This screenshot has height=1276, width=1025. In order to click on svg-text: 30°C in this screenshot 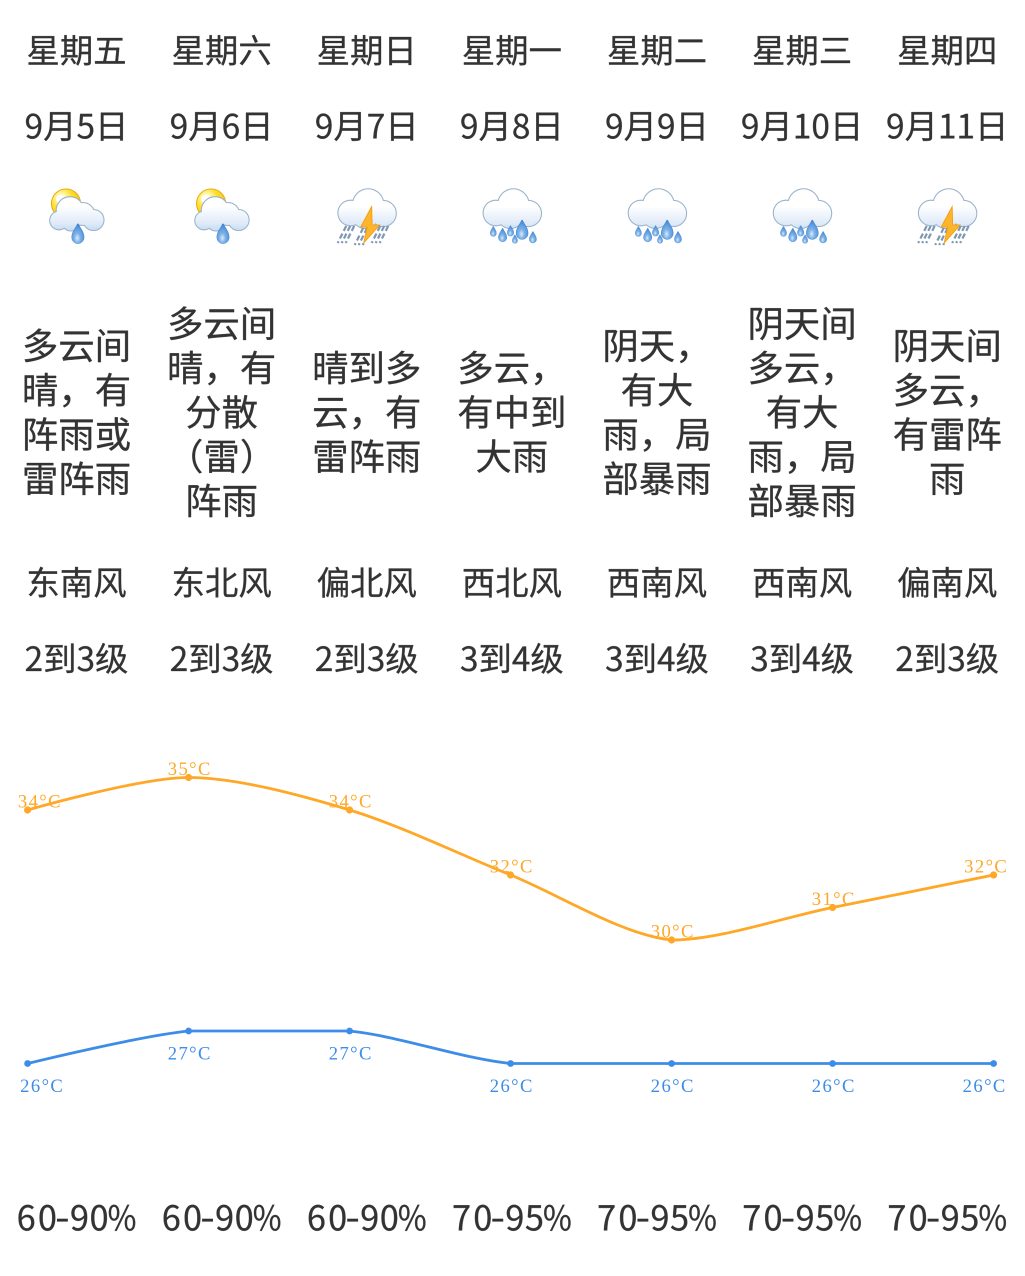, I will do `click(673, 932)`.